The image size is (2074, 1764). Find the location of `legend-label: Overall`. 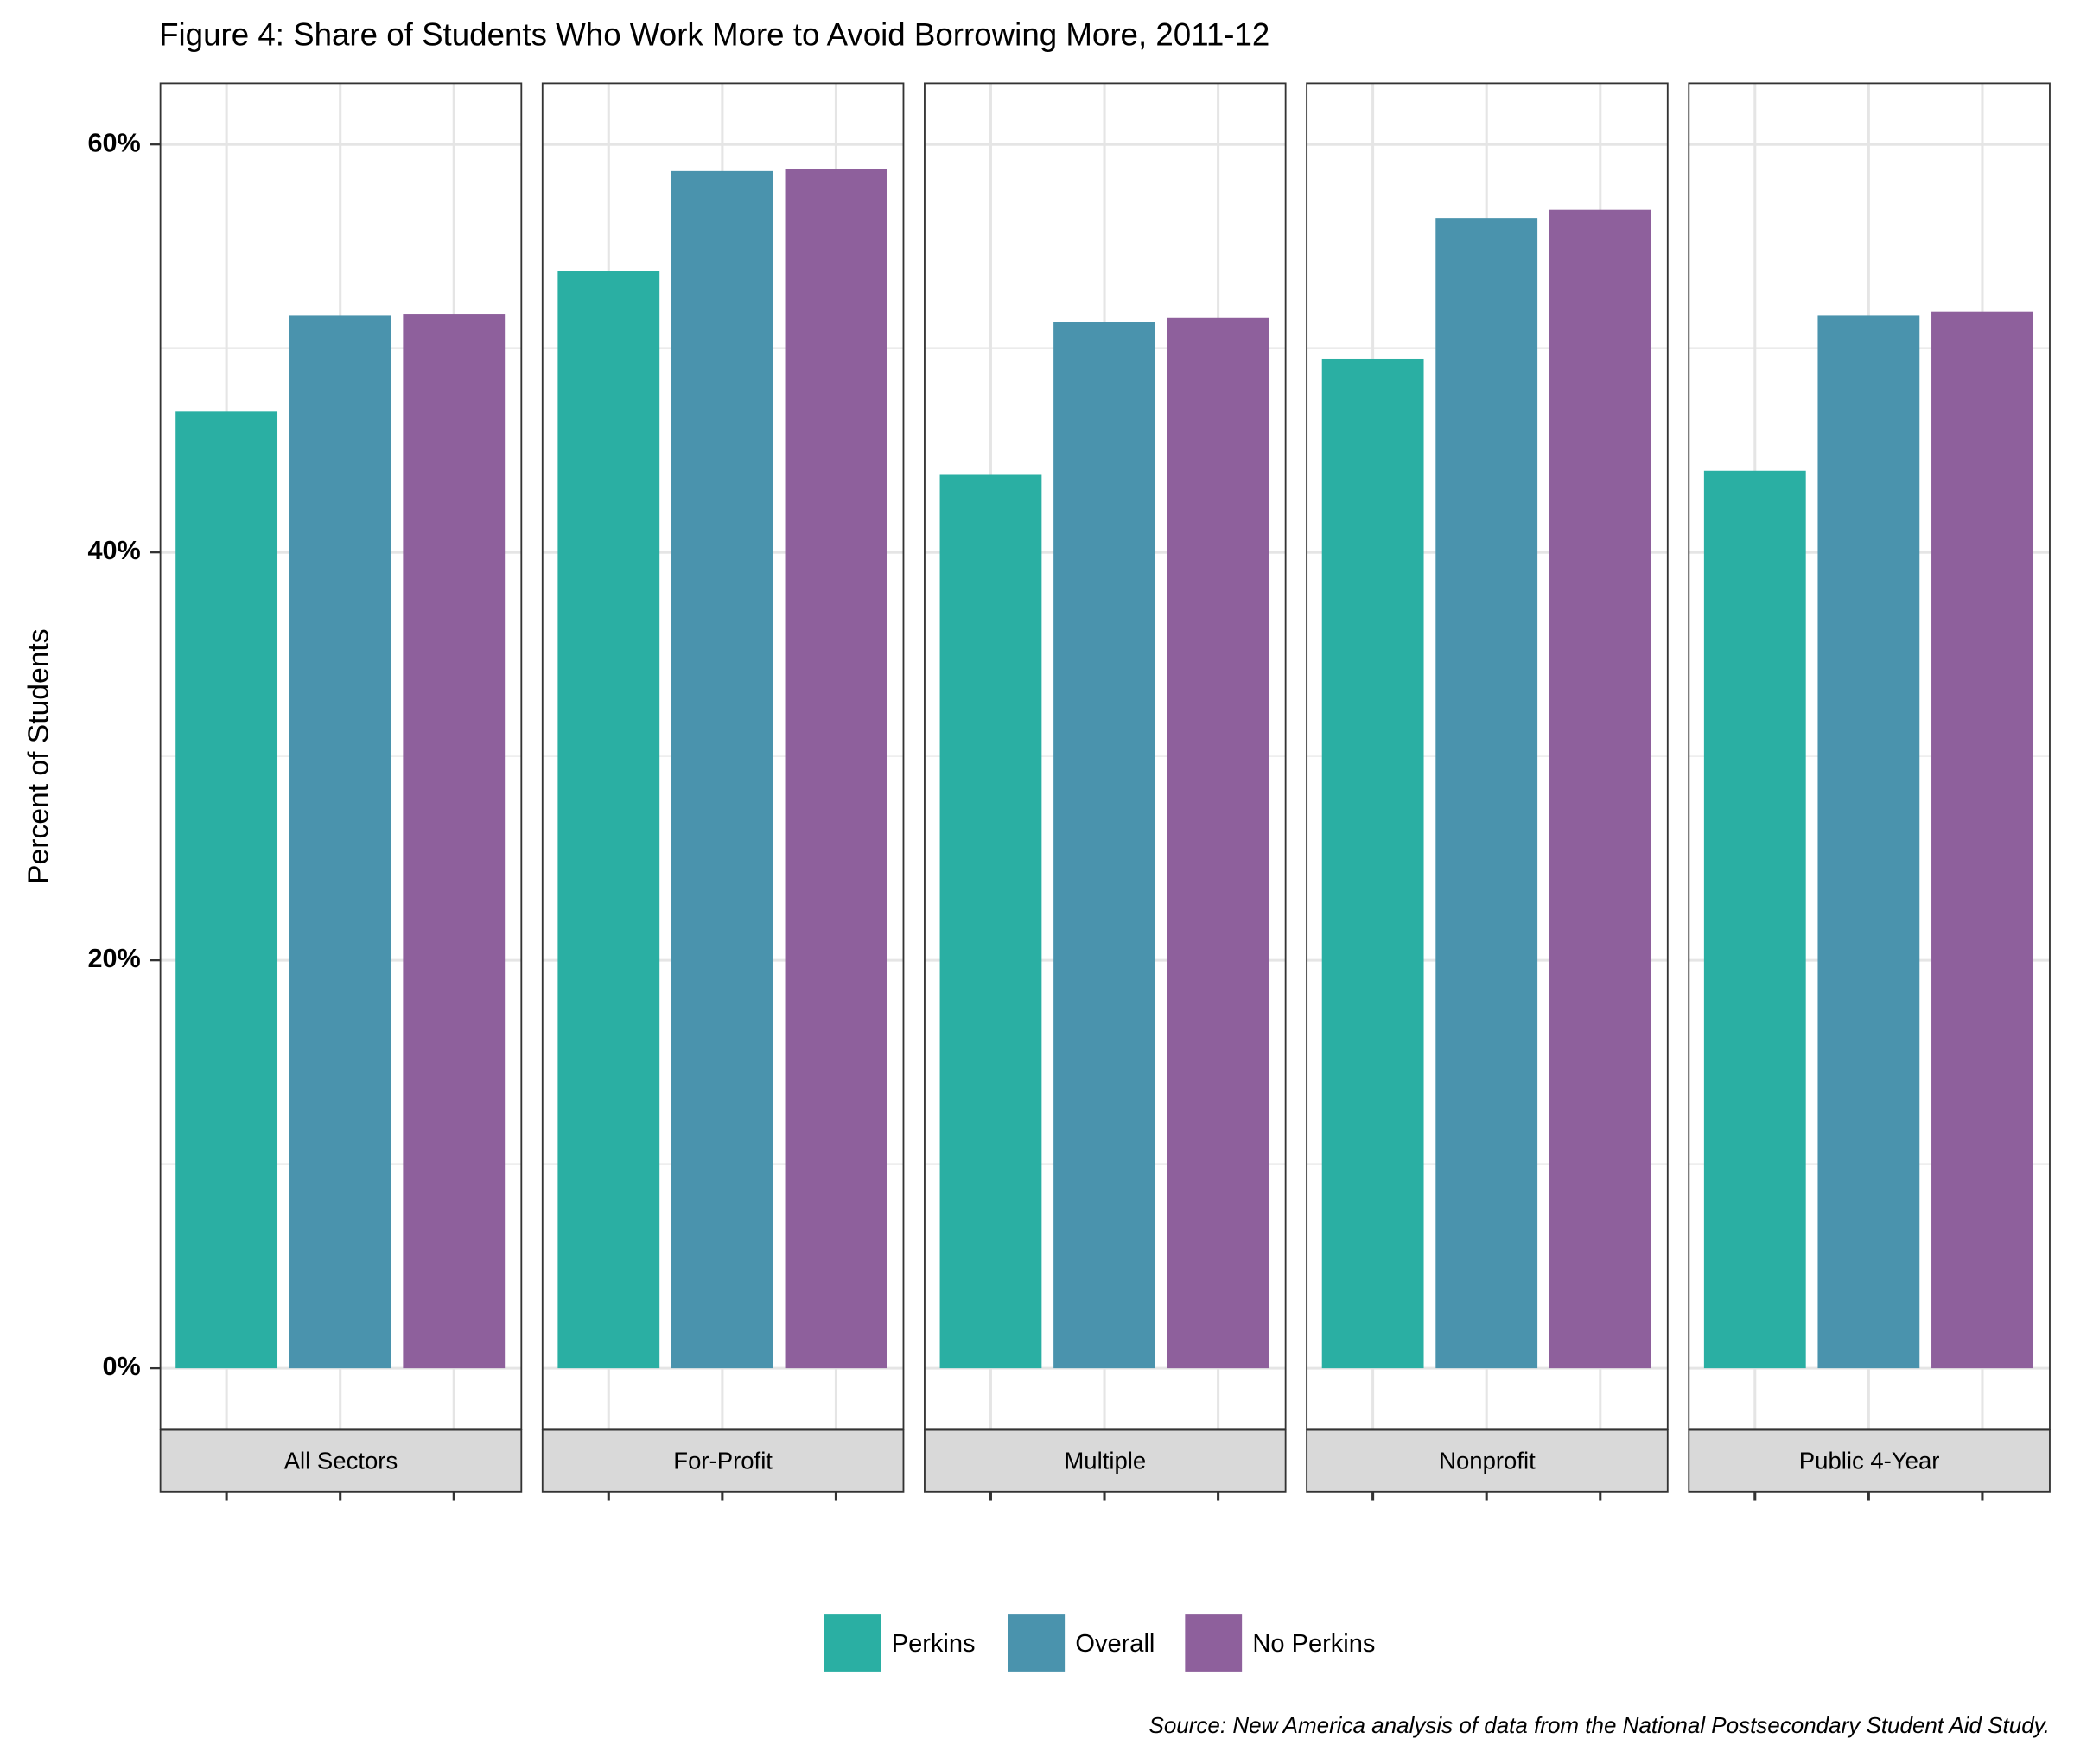

legend-label: Overall is located at coordinates (1115, 1644).